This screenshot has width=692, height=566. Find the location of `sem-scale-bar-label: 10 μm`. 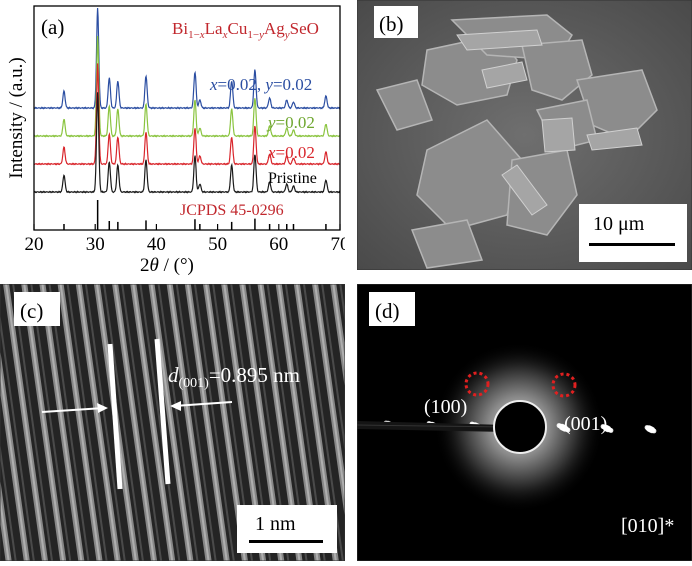

sem-scale-bar-label: 10 μm is located at coordinates (619, 224).